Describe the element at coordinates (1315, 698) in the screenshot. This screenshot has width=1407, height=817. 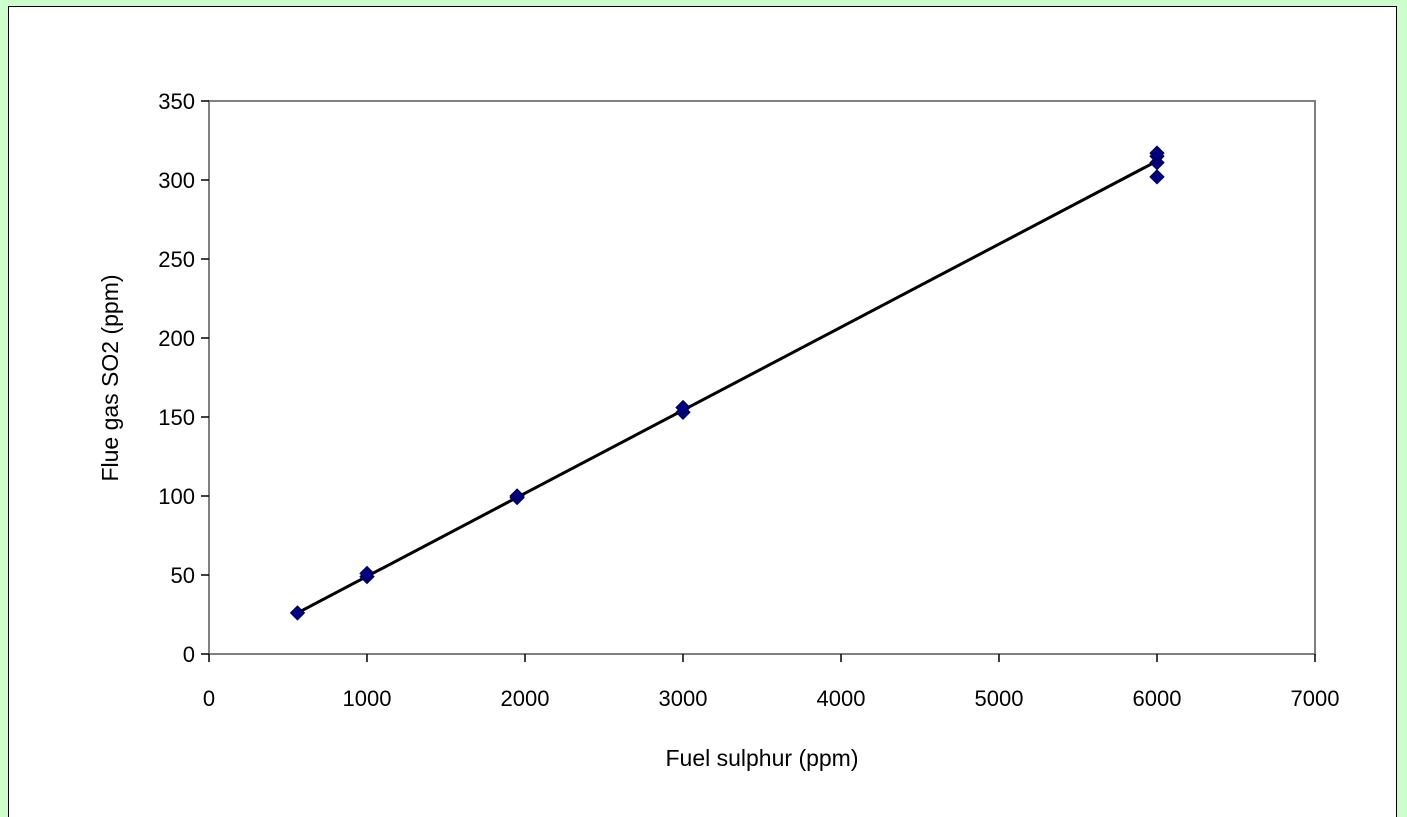
I see `x-tick-label: 7000` at that location.